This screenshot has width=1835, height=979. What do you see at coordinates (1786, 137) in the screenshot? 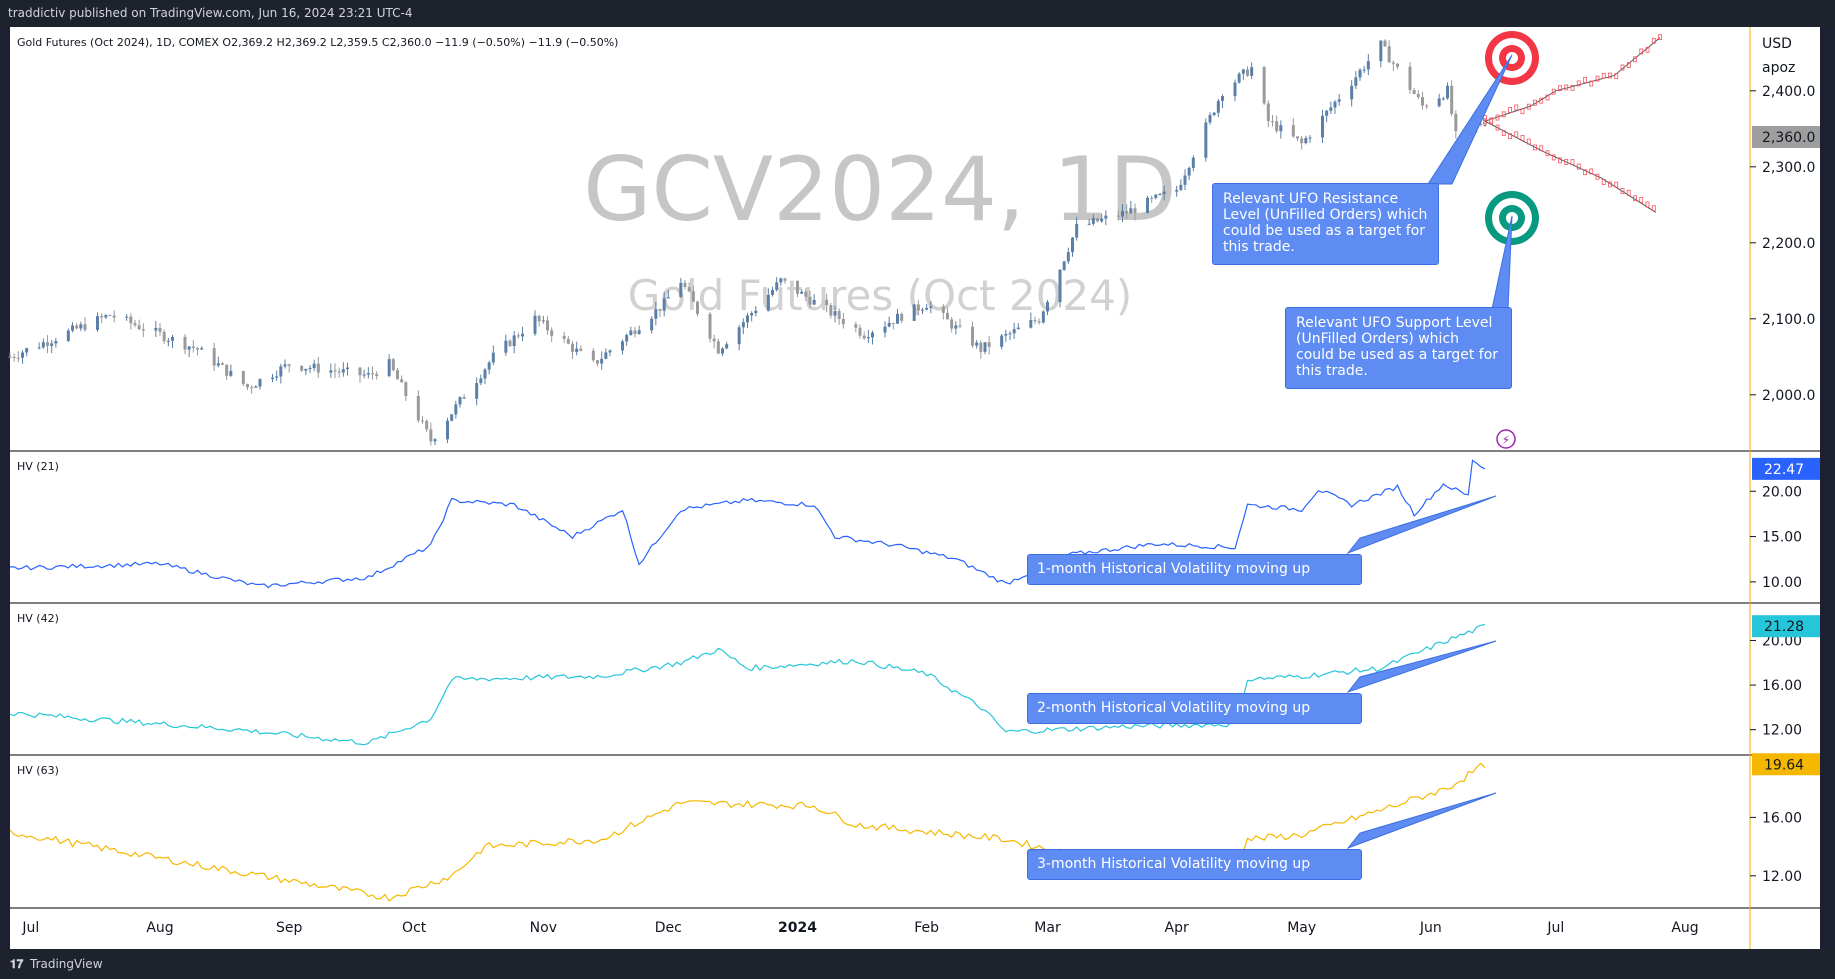
I see `last-price-tag-bg` at bounding box center [1786, 137].